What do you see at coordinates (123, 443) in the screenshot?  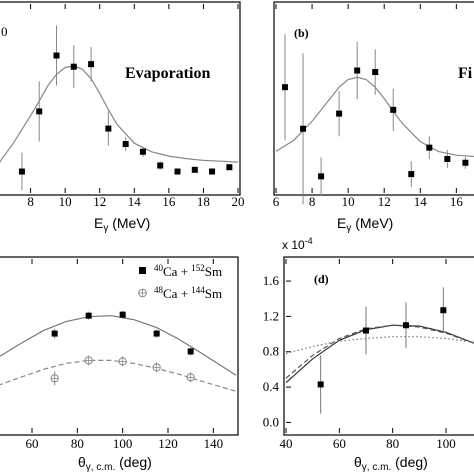 I see `panel-c-x-tick-label: 100` at bounding box center [123, 443].